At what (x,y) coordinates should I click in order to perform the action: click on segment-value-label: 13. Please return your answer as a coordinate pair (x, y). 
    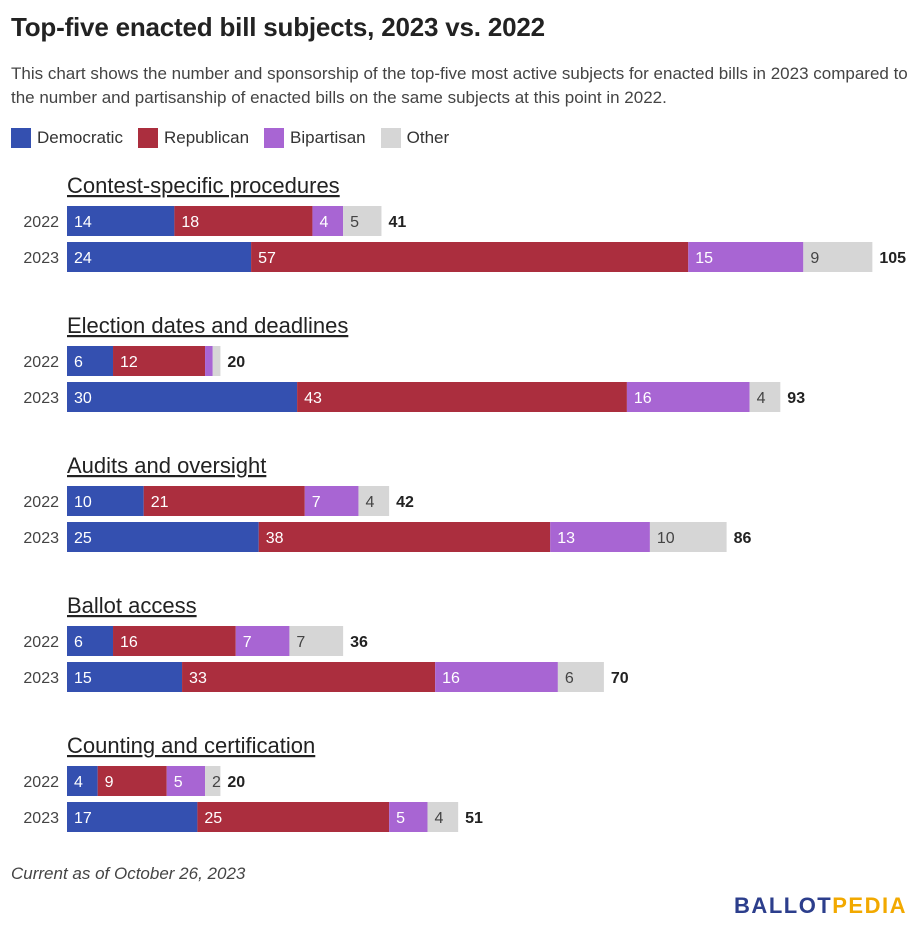
    Looking at the image, I should click on (566, 538).